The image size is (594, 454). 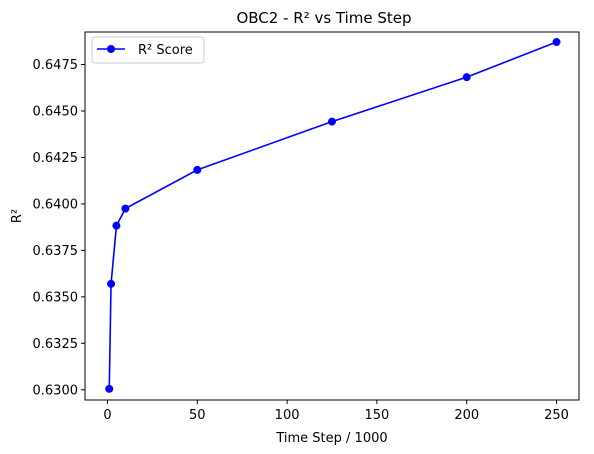 What do you see at coordinates (56, 390) in the screenshot?
I see `y-tick-label: 0.6300` at bounding box center [56, 390].